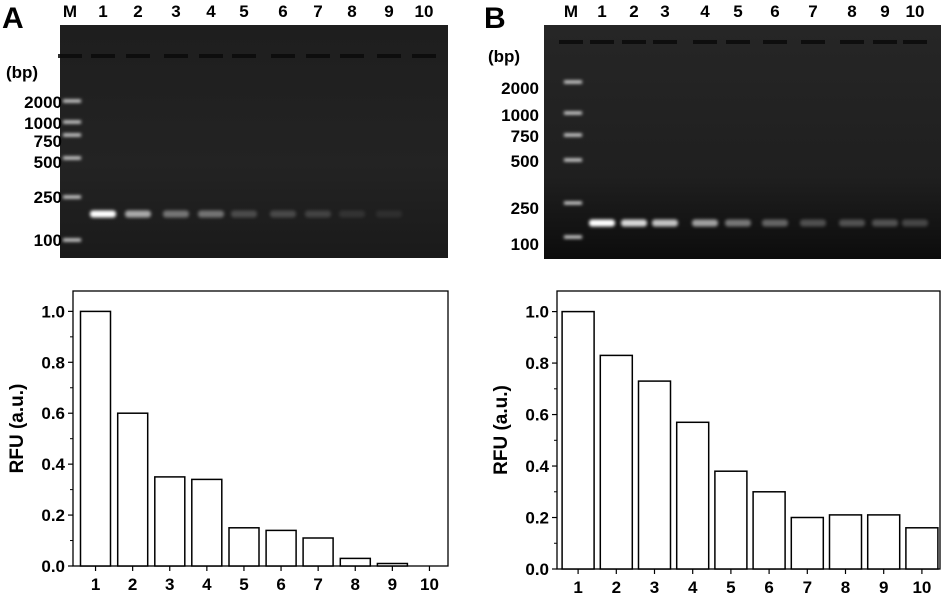 The height and width of the screenshot is (597, 945). Describe the element at coordinates (169, 584) in the screenshot. I see `x-tick-label: 3` at that location.